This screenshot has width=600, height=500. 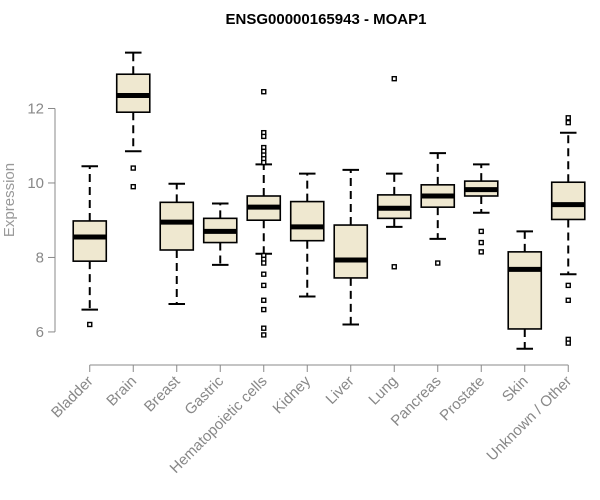 I want to click on x-tick-label: Liver, so click(x=340, y=390).